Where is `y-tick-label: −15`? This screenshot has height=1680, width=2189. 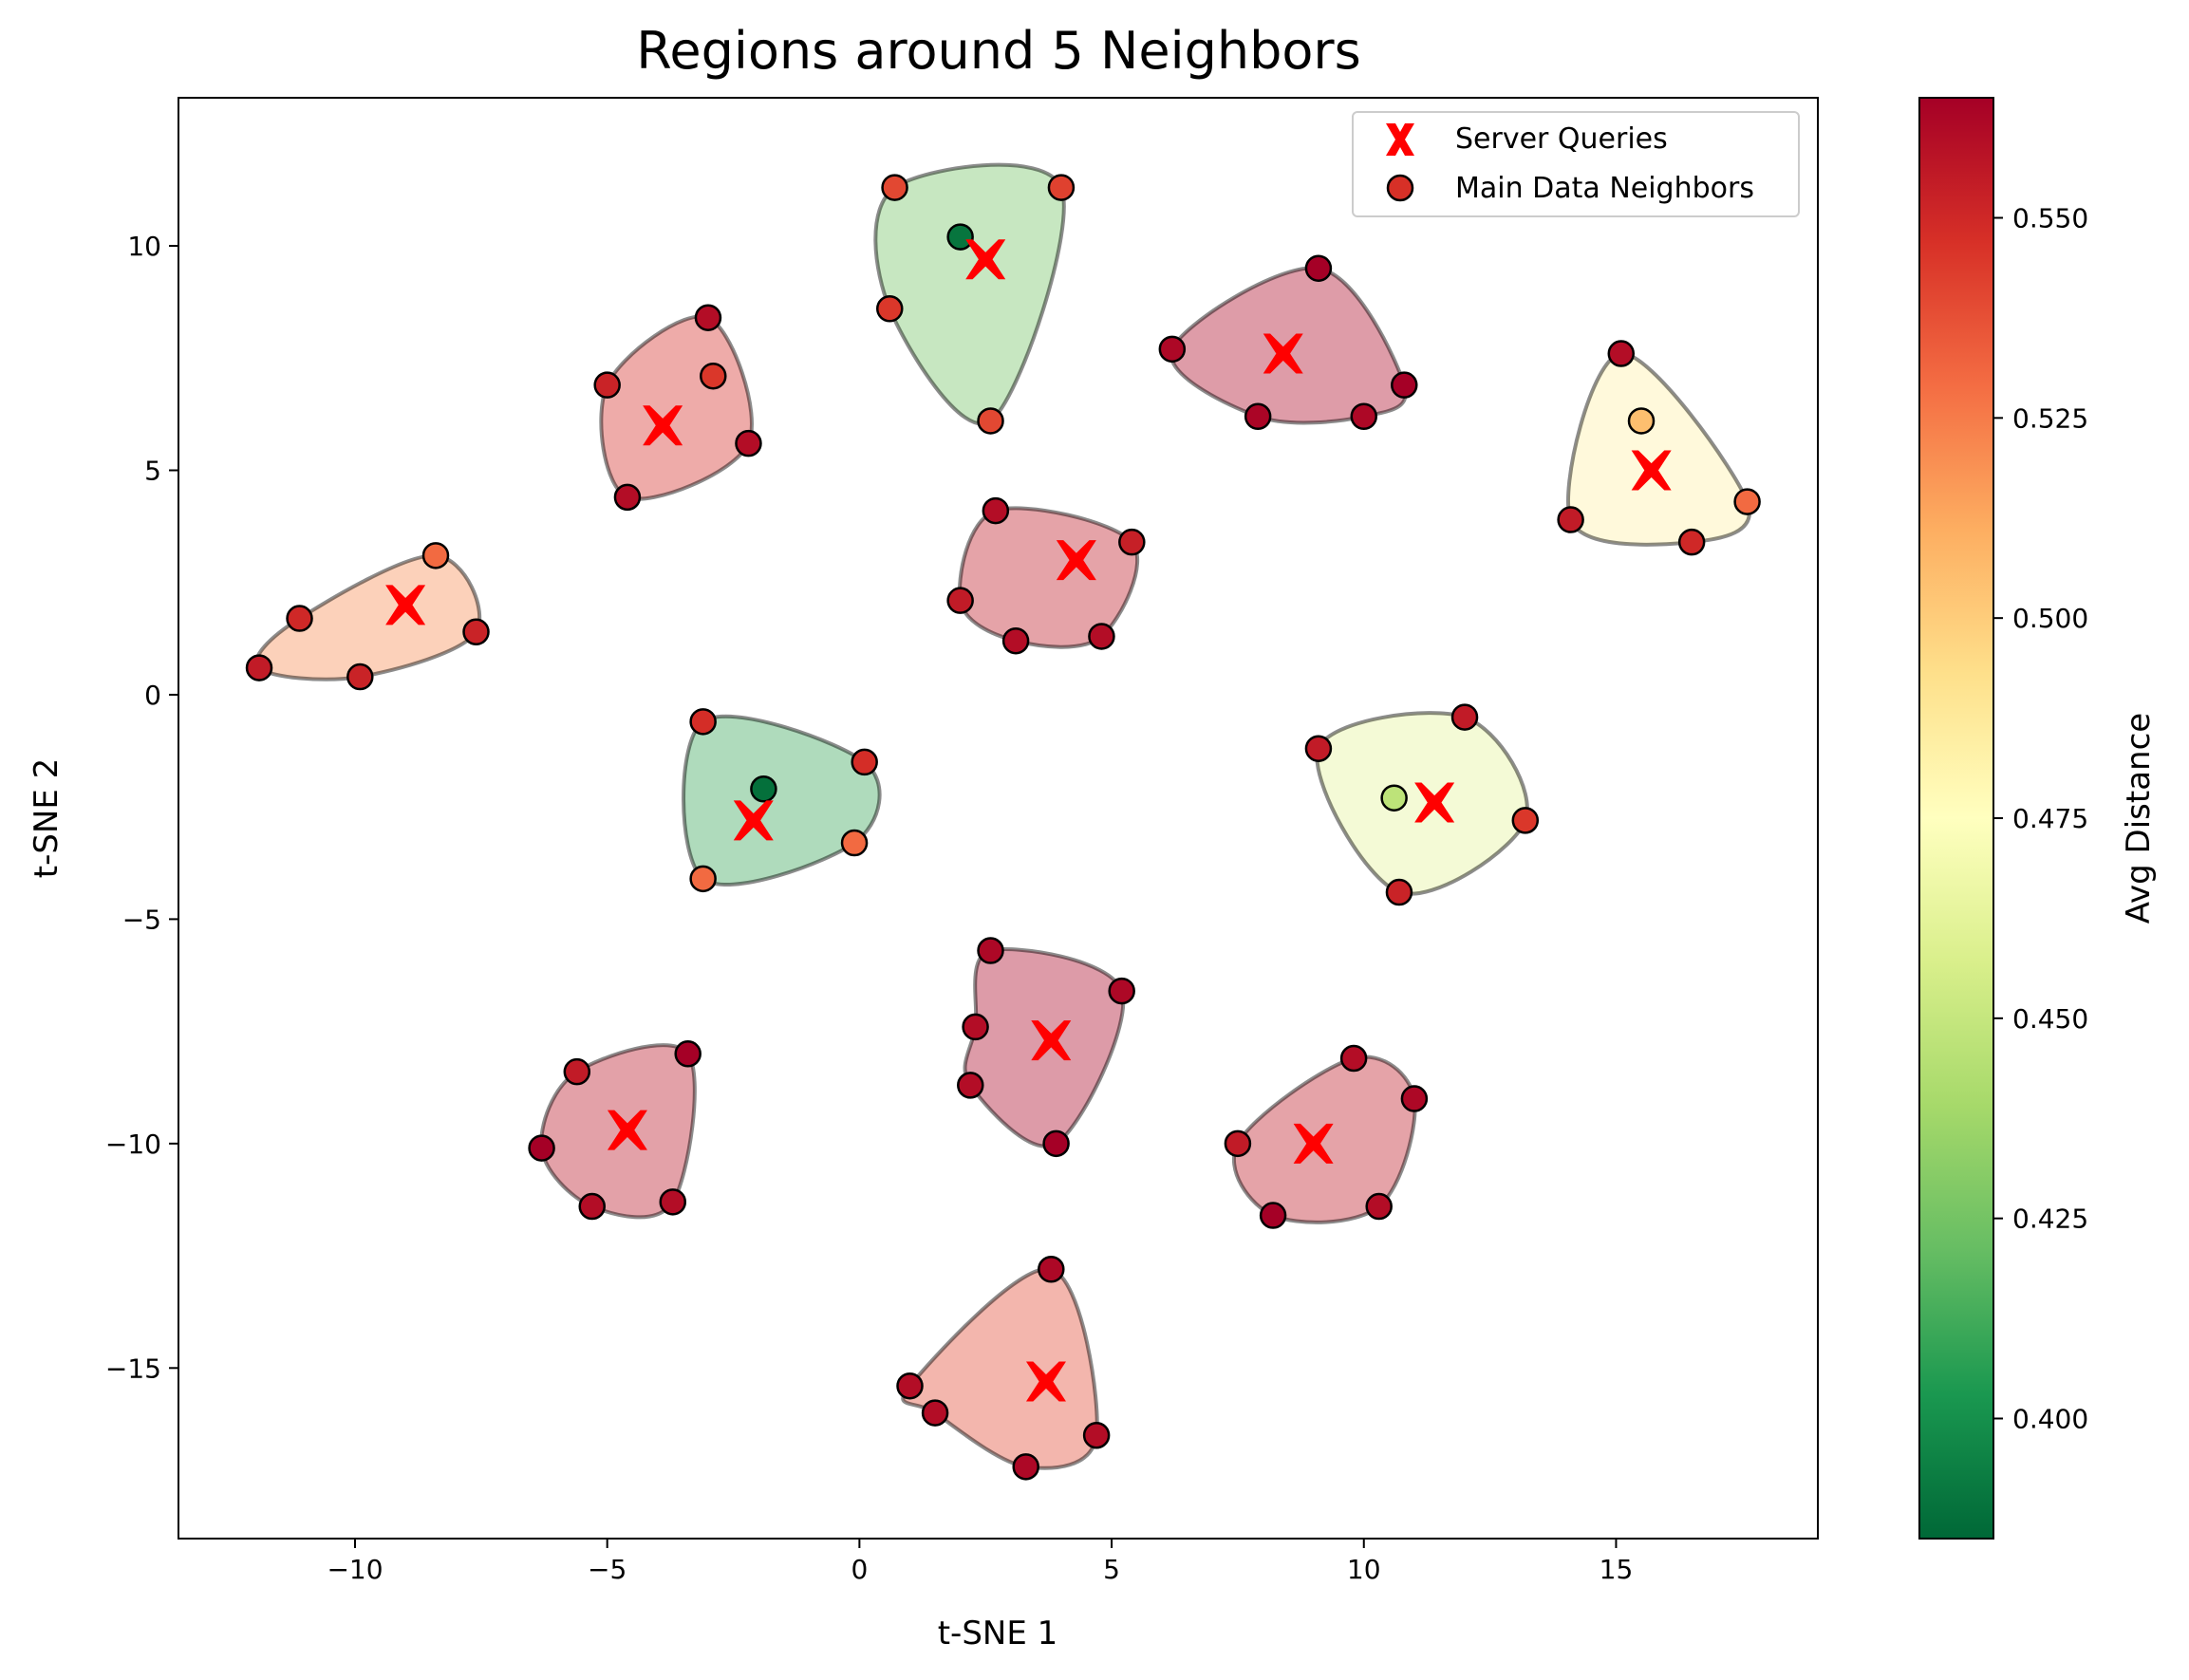
y-tick-label: −15 is located at coordinates (133, 1368).